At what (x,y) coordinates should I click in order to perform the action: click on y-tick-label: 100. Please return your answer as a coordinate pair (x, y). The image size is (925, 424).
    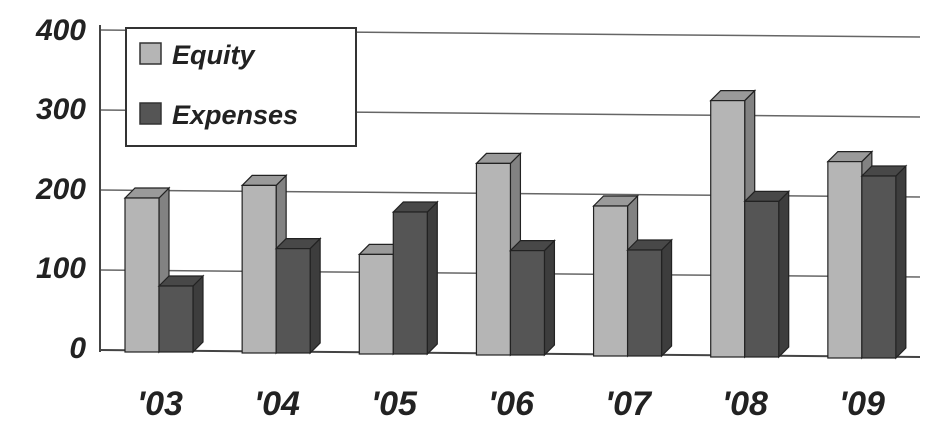
    Looking at the image, I should click on (61, 268).